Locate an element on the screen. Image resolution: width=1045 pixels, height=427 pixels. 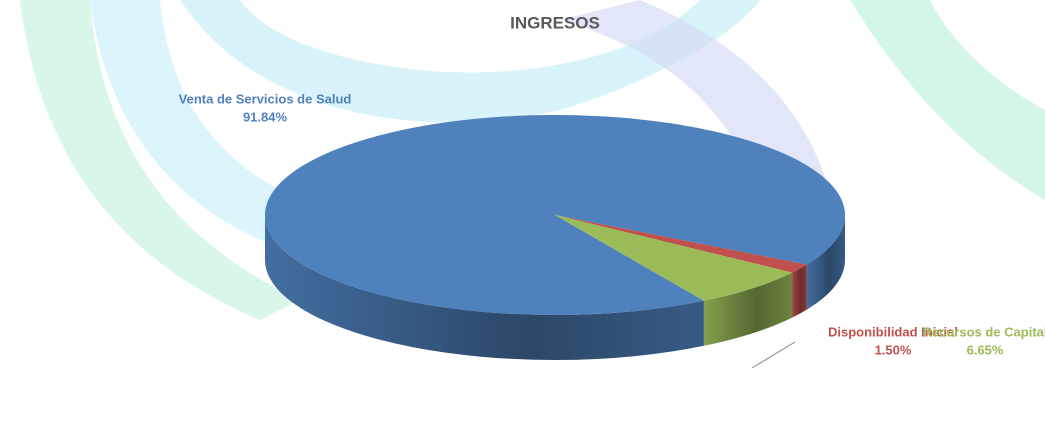
slice-value-label: 1.50% is located at coordinates (893, 349).